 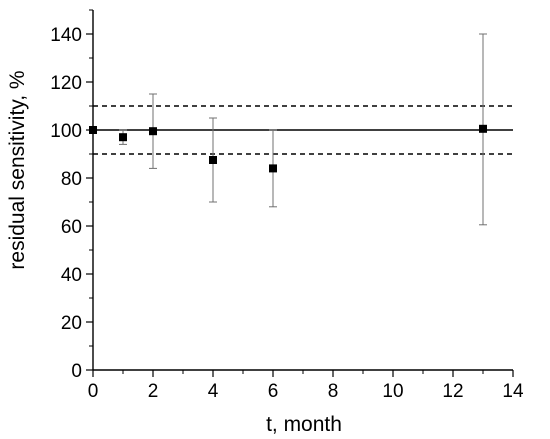 What do you see at coordinates (17, 169) in the screenshot?
I see `y-axis-title: residual sensitivity, %` at bounding box center [17, 169].